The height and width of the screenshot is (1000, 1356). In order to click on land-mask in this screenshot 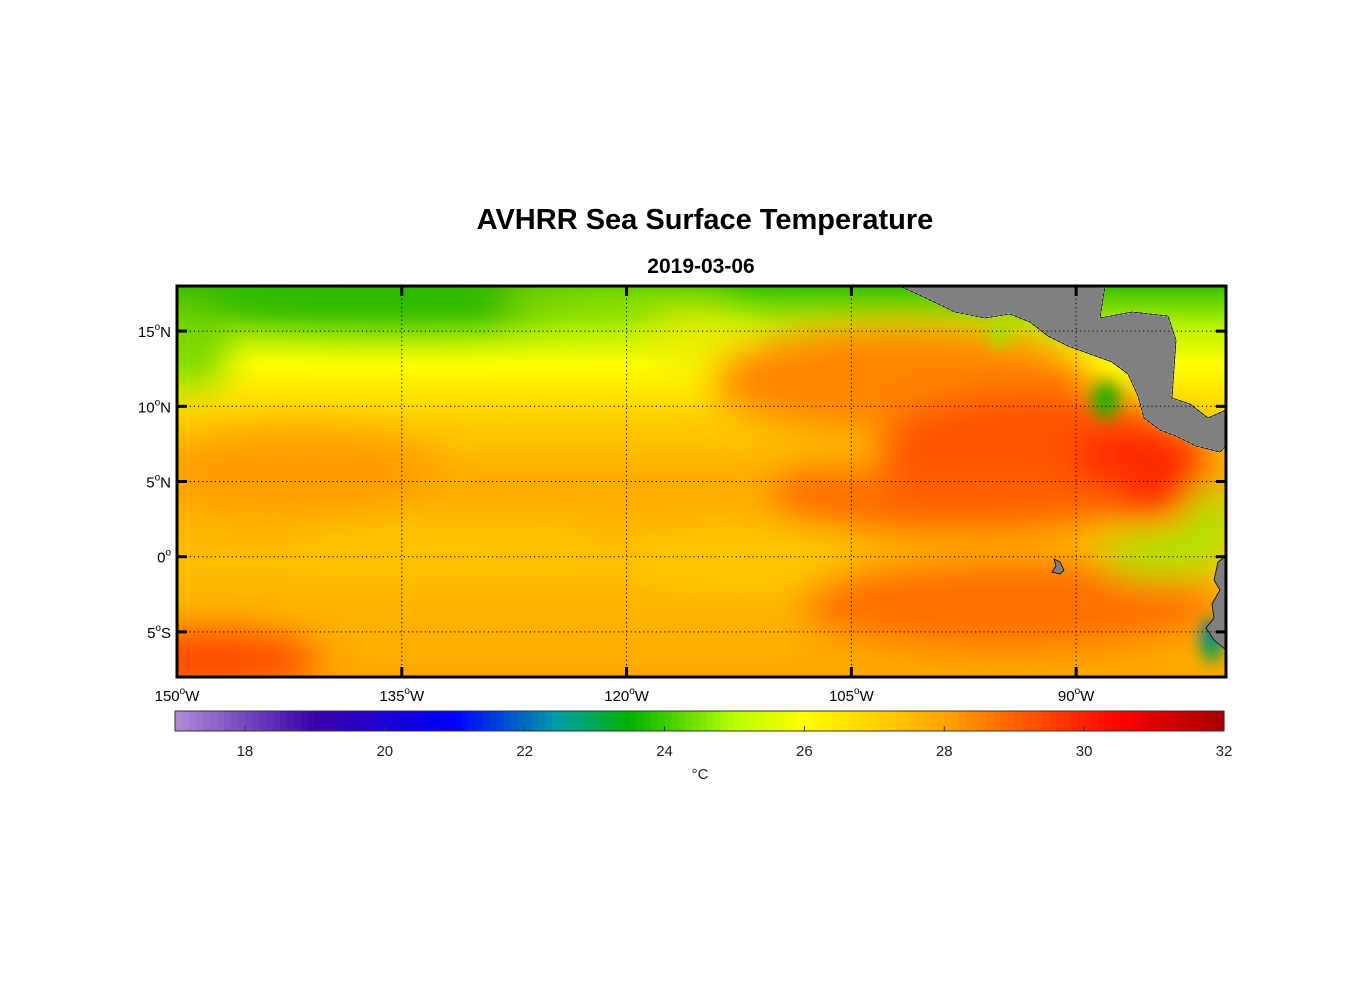, I will do `click(1062, 468)`.